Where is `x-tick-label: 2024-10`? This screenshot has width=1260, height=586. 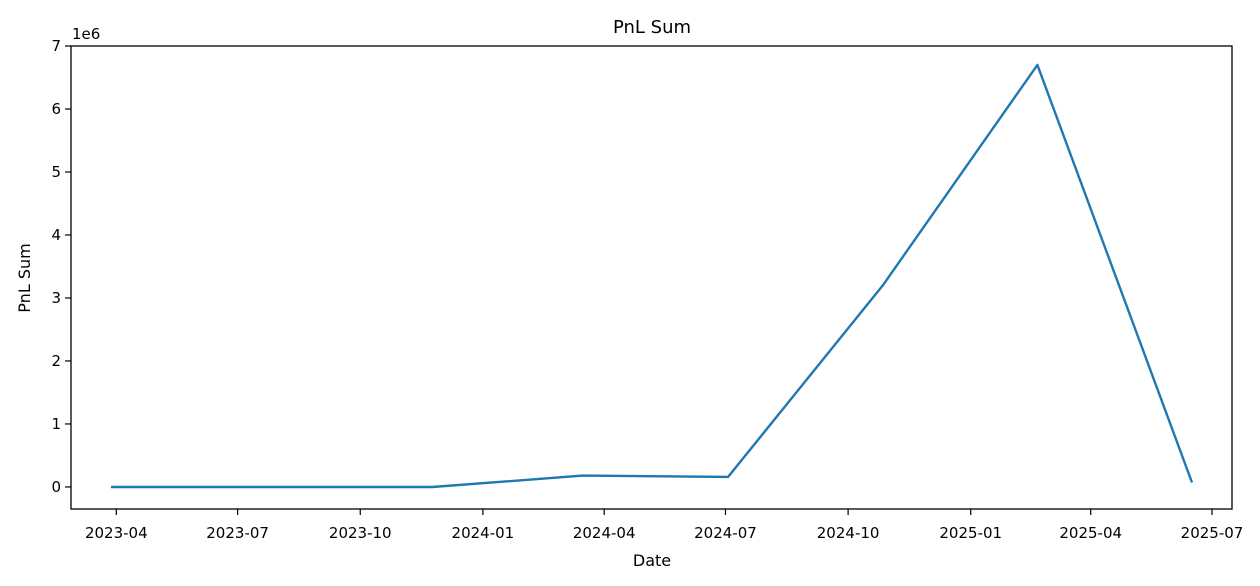
x-tick-label: 2024-10 is located at coordinates (848, 533).